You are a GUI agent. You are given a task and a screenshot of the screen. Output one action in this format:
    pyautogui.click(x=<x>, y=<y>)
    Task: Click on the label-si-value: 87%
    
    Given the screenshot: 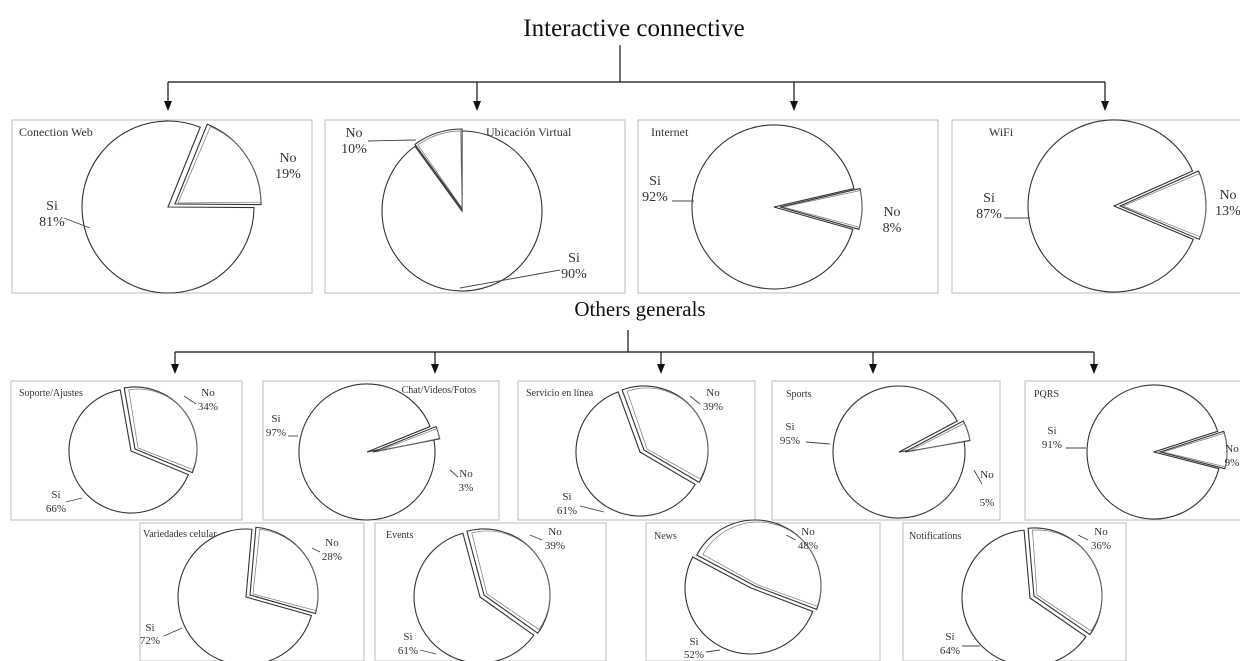 What is the action you would take?
    pyautogui.click(x=989, y=214)
    